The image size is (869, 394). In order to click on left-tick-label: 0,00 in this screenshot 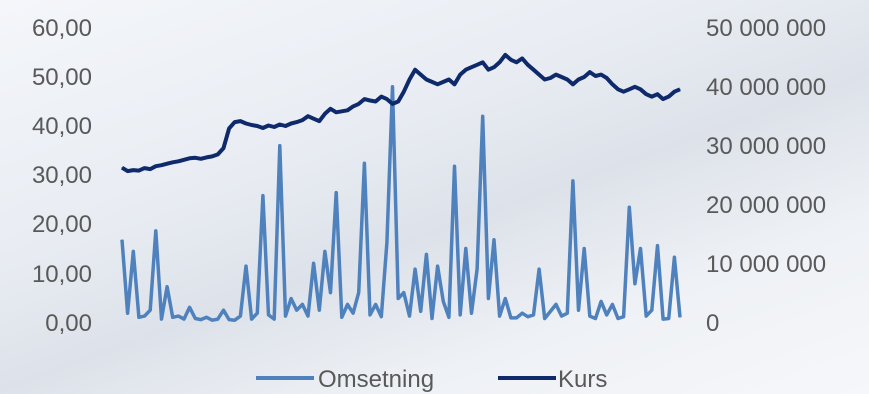, I will do `click(68, 323)`.